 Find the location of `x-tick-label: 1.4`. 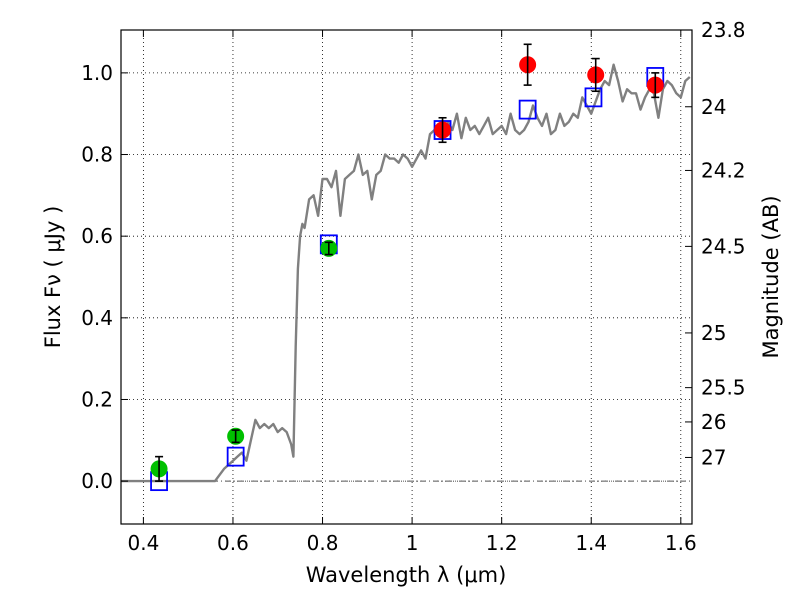

x-tick-label: 1.4 is located at coordinates (591, 543).